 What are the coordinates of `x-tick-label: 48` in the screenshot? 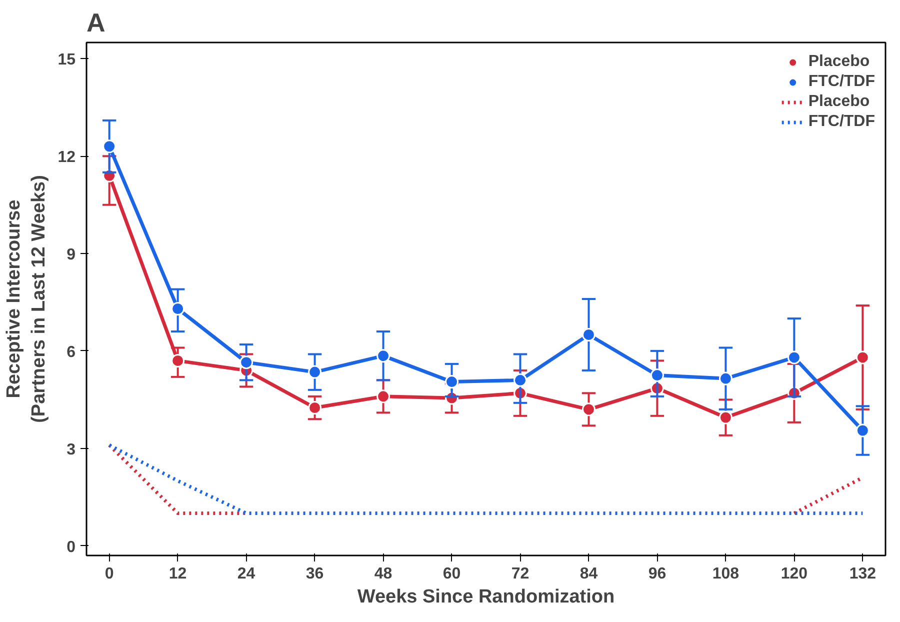 It's located at (383, 574).